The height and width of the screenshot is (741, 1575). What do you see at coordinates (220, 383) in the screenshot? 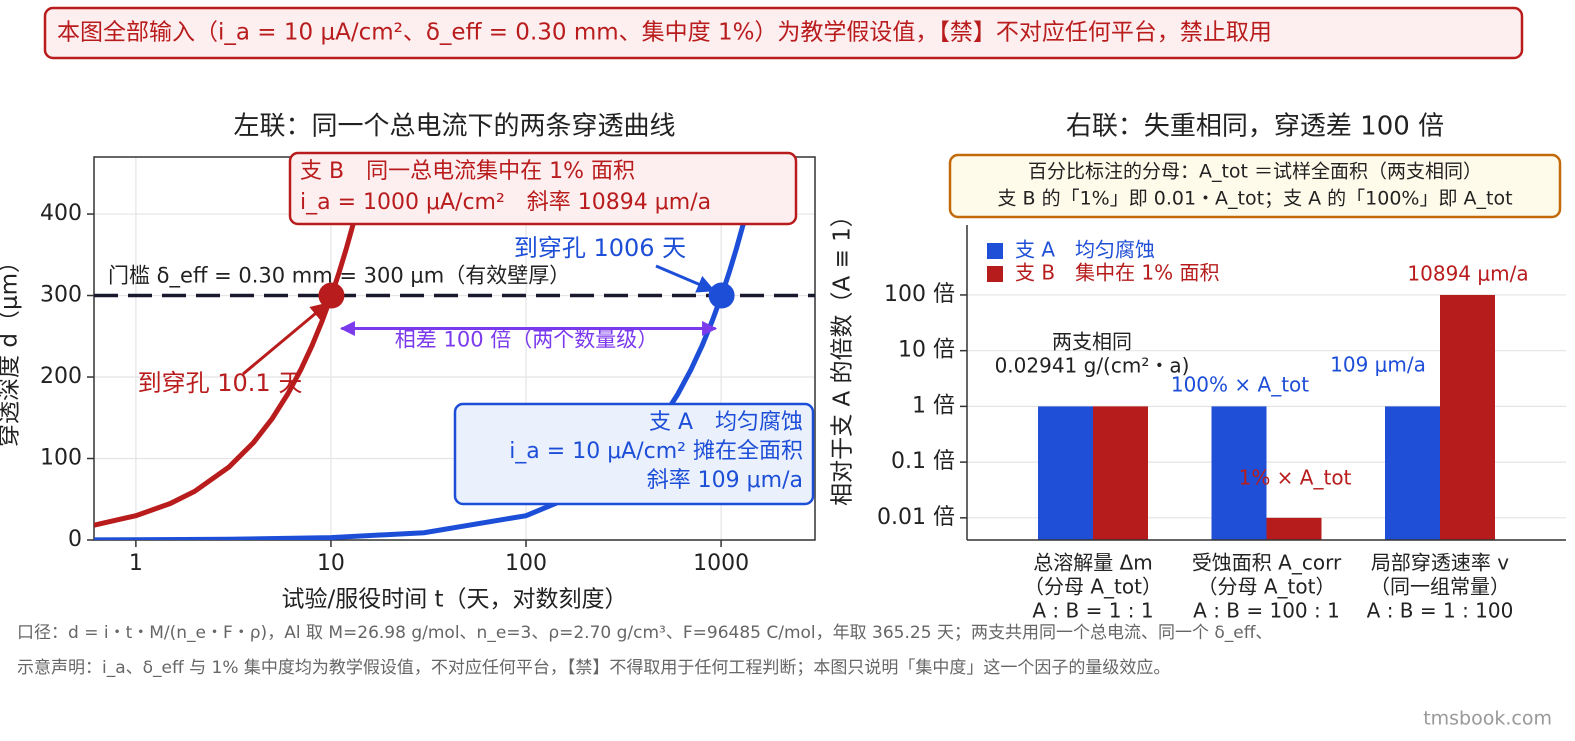
I see `point-label: 到穿孔 10.1 天` at bounding box center [220, 383].